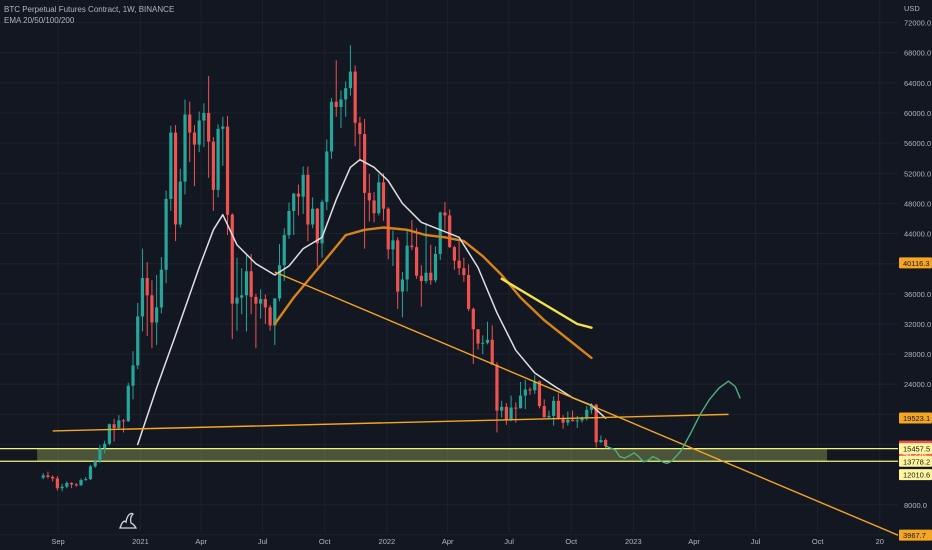 Image resolution: width=932 pixels, height=550 pixels. What do you see at coordinates (917, 143) in the screenshot?
I see `y-tick-label: 56000.0` at bounding box center [917, 143].